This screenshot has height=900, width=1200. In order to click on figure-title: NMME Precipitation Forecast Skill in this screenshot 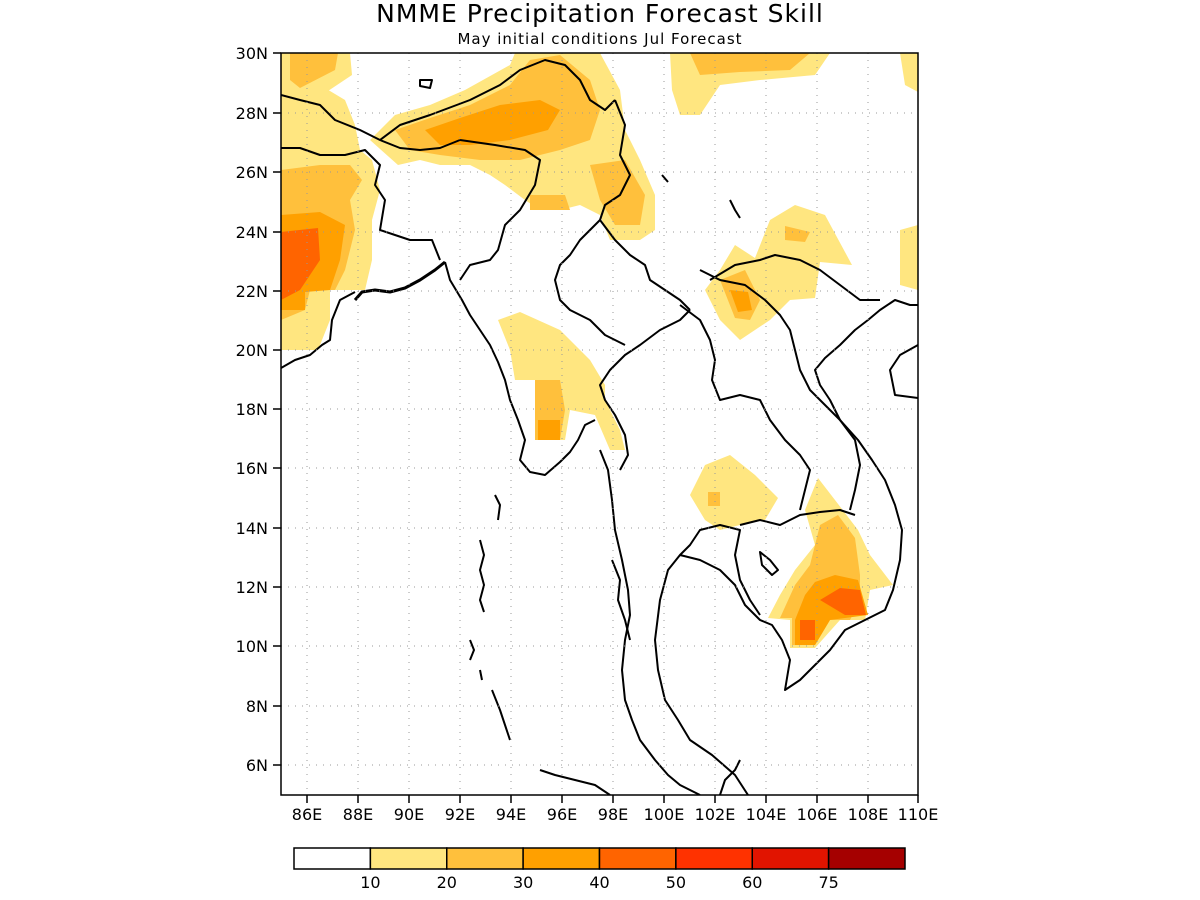, I will do `click(600, 14)`.